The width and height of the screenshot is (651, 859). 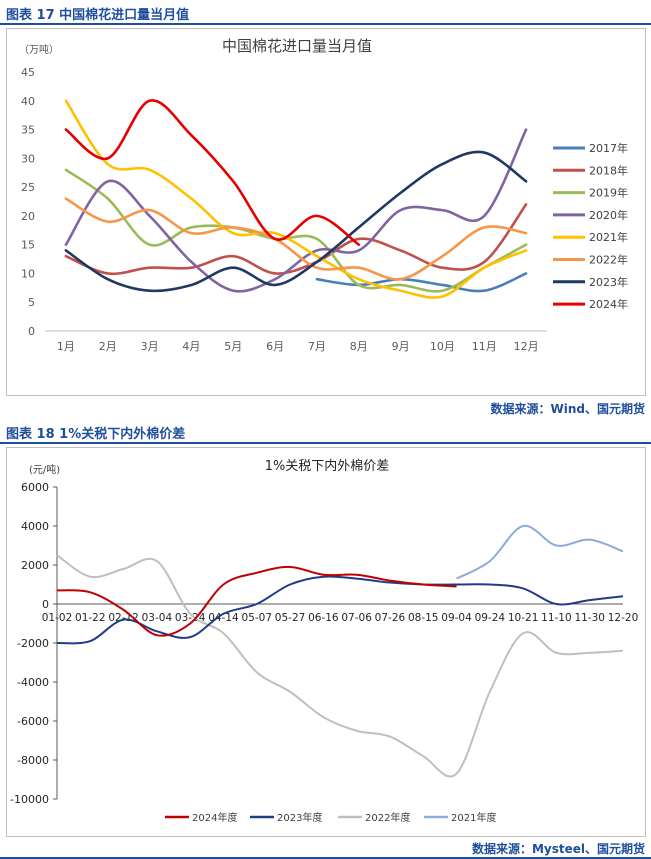 What do you see at coordinates (608, 170) in the screenshot?
I see `chart-1-legend-label: 2018年` at bounding box center [608, 170].